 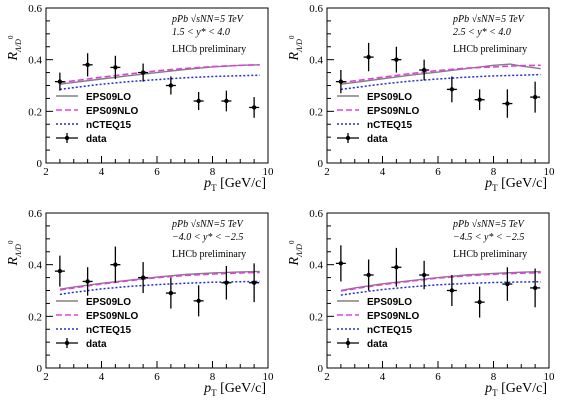 What do you see at coordinates (207, 237) in the screenshot?
I see `annotation-rapidity: −4.0 < y* < −2.5` at bounding box center [207, 237].